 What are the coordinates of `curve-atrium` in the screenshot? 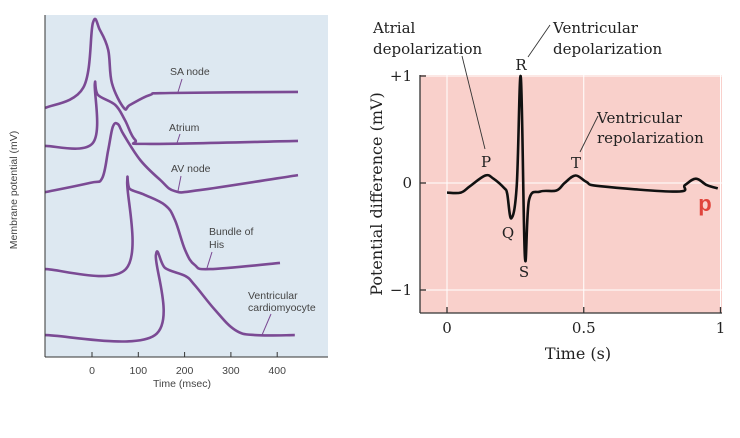 It's located at (172, 115).